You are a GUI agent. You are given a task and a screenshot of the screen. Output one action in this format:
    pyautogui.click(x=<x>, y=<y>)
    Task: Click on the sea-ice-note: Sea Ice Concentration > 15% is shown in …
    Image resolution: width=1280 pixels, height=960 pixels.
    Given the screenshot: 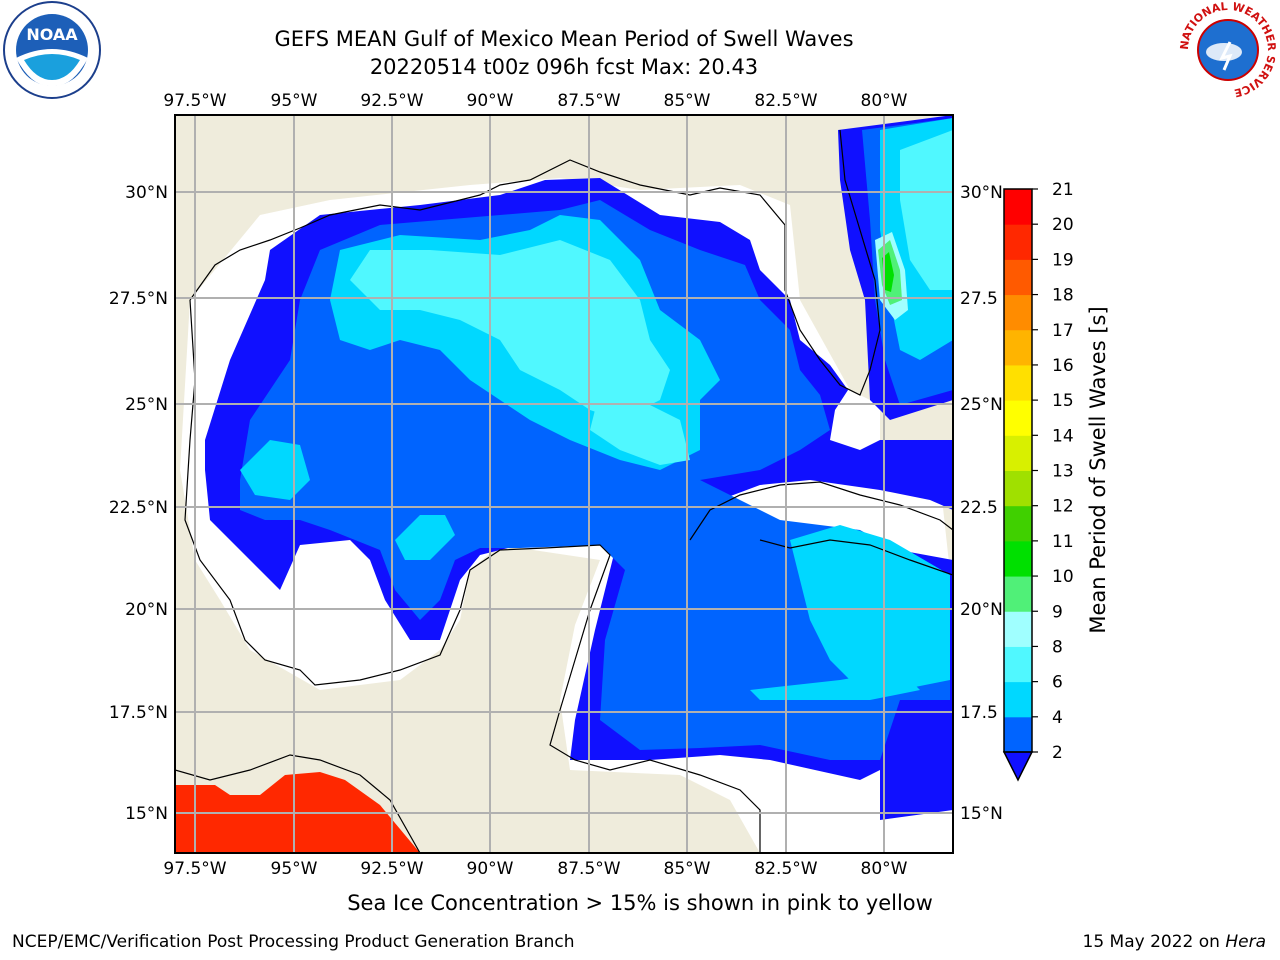 What is the action you would take?
    pyautogui.click(x=640, y=903)
    